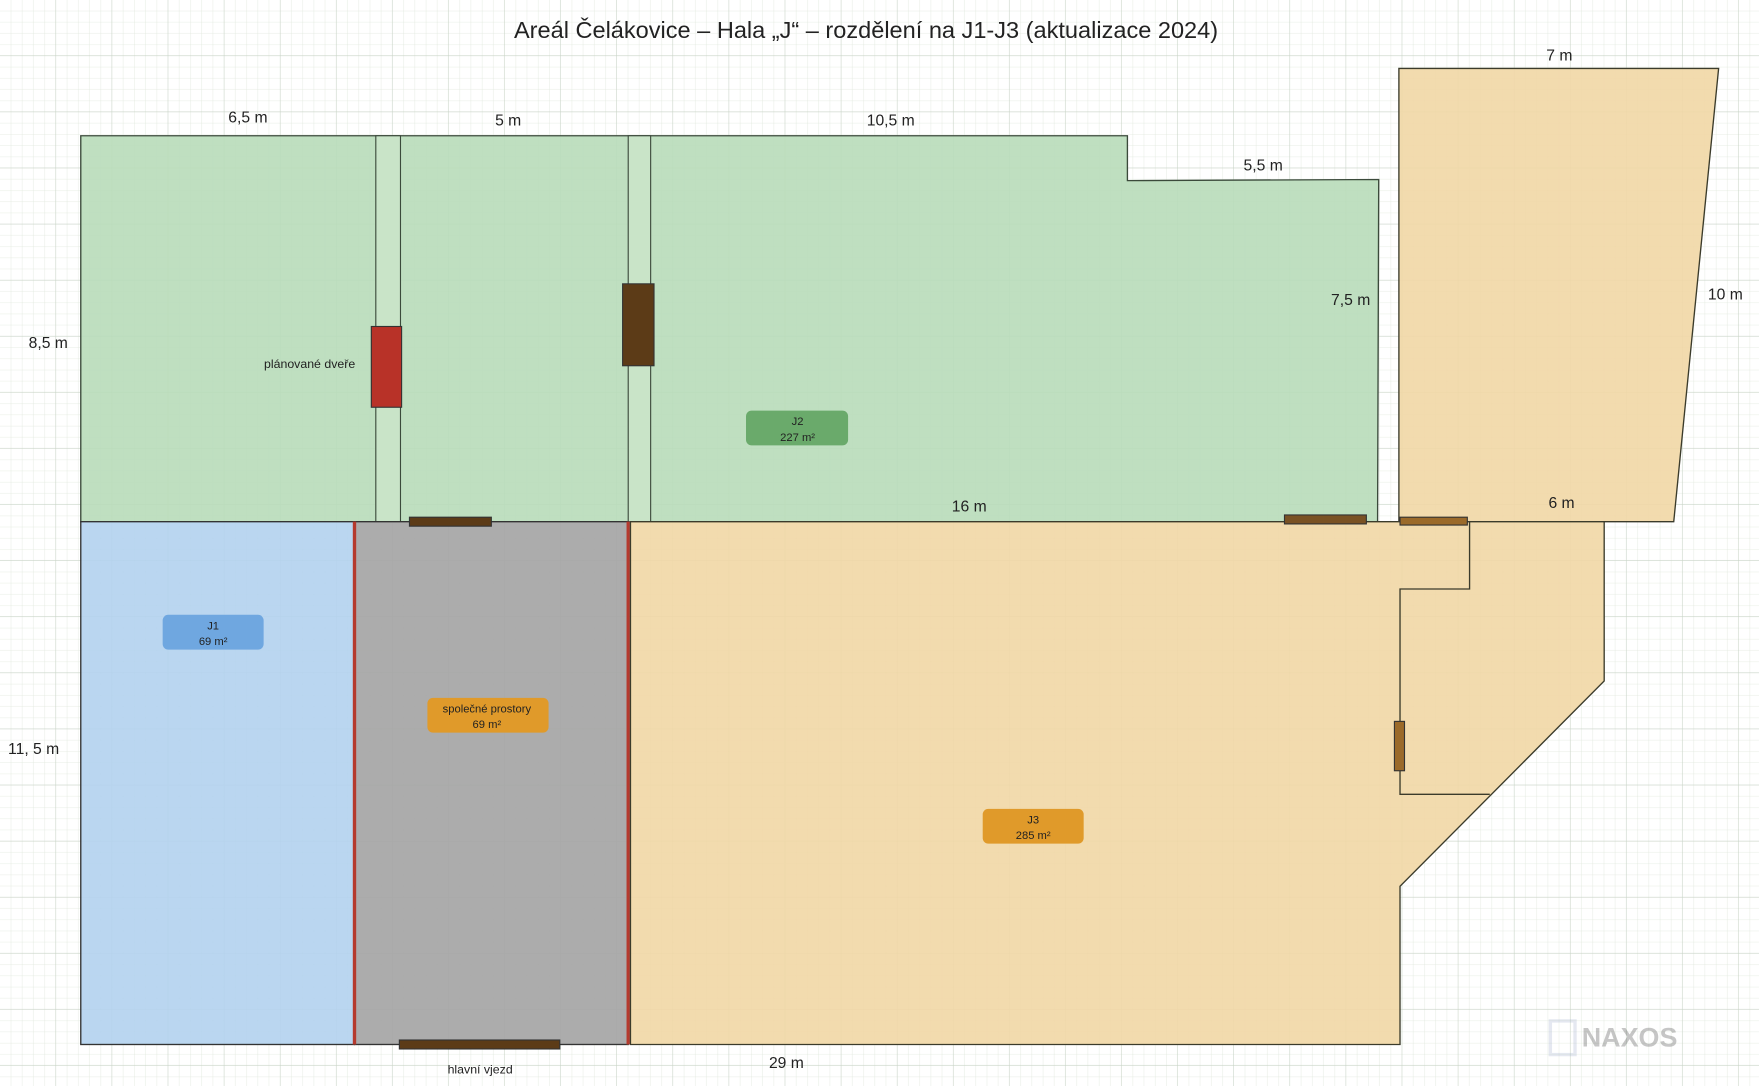 This screenshot has height=1086, width=1759. Describe the element at coordinates (479, 1044) in the screenshot. I see `main-entrance-door` at that location.